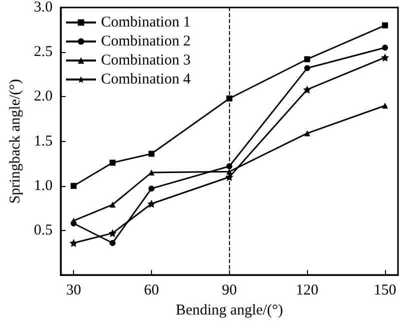  I want to click on x-tick-label: 30, so click(74, 290).